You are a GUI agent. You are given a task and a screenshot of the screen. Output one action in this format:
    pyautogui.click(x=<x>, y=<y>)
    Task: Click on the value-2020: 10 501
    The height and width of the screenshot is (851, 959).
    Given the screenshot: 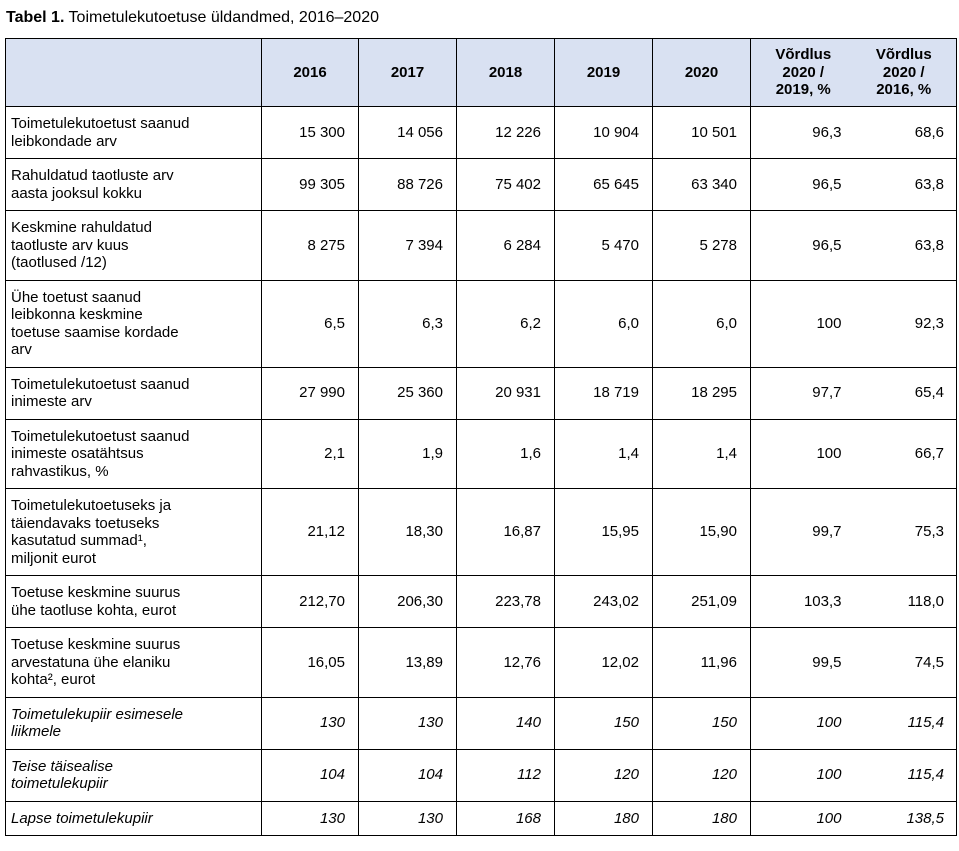 What is the action you would take?
    pyautogui.click(x=701, y=132)
    